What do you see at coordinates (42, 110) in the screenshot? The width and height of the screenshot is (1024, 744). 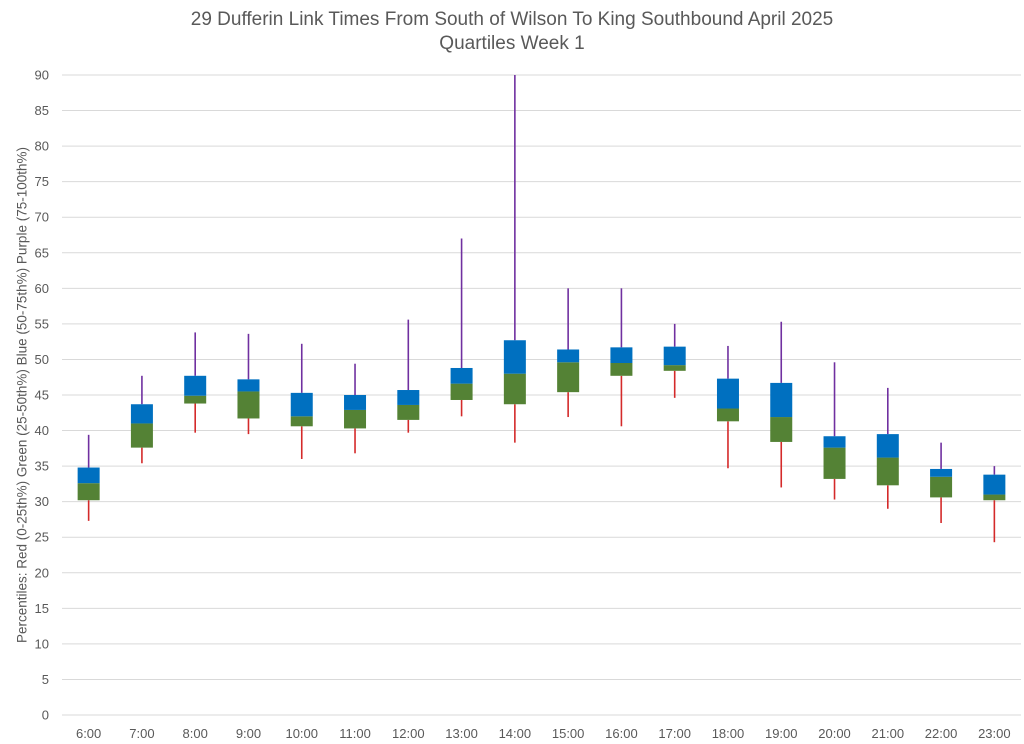 I see `y-tick-label: 85` at bounding box center [42, 110].